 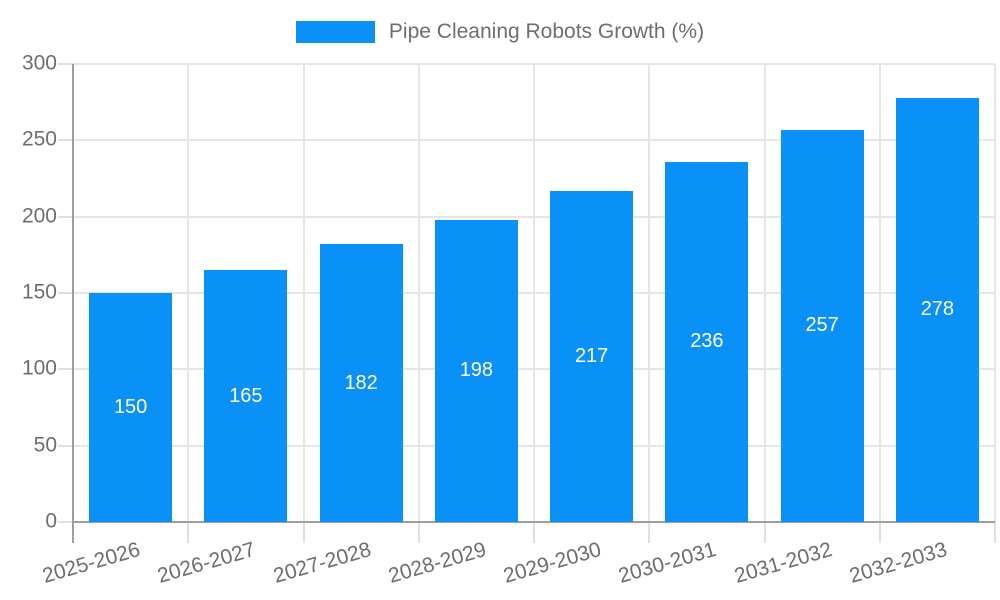 What do you see at coordinates (39, 139) in the screenshot?
I see `y-tick-label: 250` at bounding box center [39, 139].